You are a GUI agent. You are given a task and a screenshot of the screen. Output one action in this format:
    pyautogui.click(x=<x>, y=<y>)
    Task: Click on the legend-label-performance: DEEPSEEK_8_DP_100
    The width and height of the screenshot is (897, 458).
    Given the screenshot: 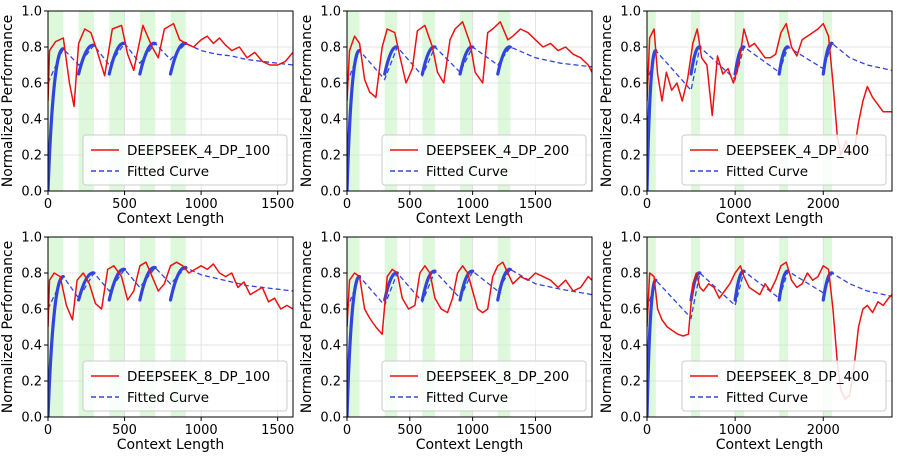 What is the action you would take?
    pyautogui.click(x=198, y=377)
    